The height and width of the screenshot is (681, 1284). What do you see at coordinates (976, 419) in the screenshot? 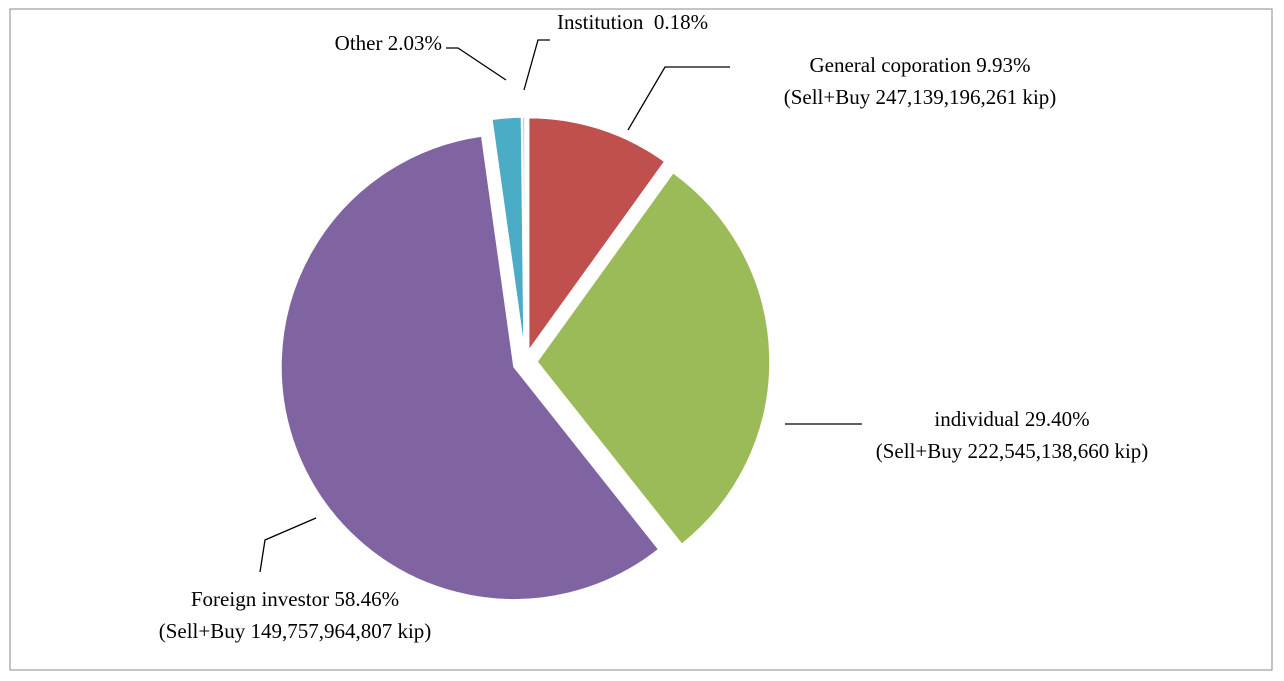
I see `category-label: individual` at bounding box center [976, 419].